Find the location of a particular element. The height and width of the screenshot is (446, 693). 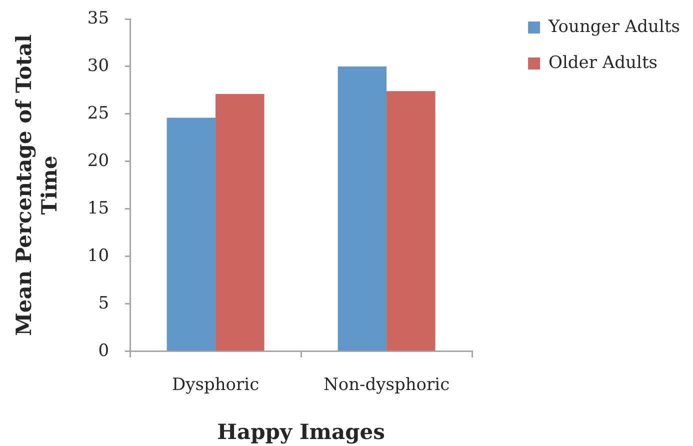

y-tick-label: 30 is located at coordinates (98, 66).